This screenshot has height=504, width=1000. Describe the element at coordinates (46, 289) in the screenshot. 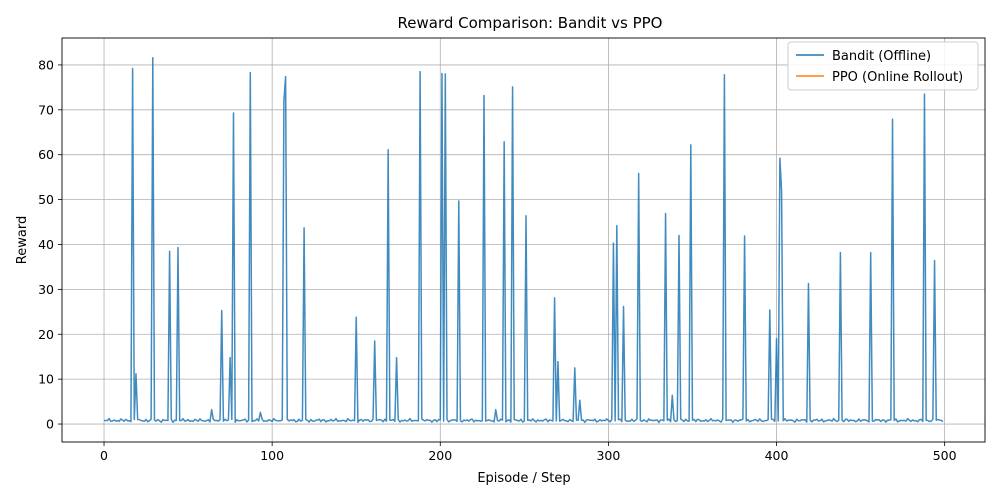

I see `y-tick-label: 30` at that location.